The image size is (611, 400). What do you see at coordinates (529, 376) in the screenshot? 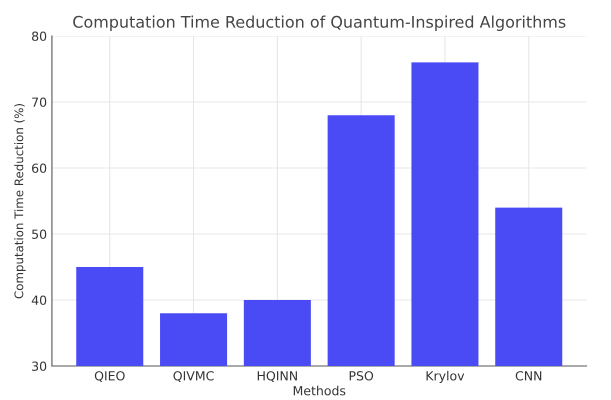
I see `x-tick-label: CNN` at bounding box center [529, 376].